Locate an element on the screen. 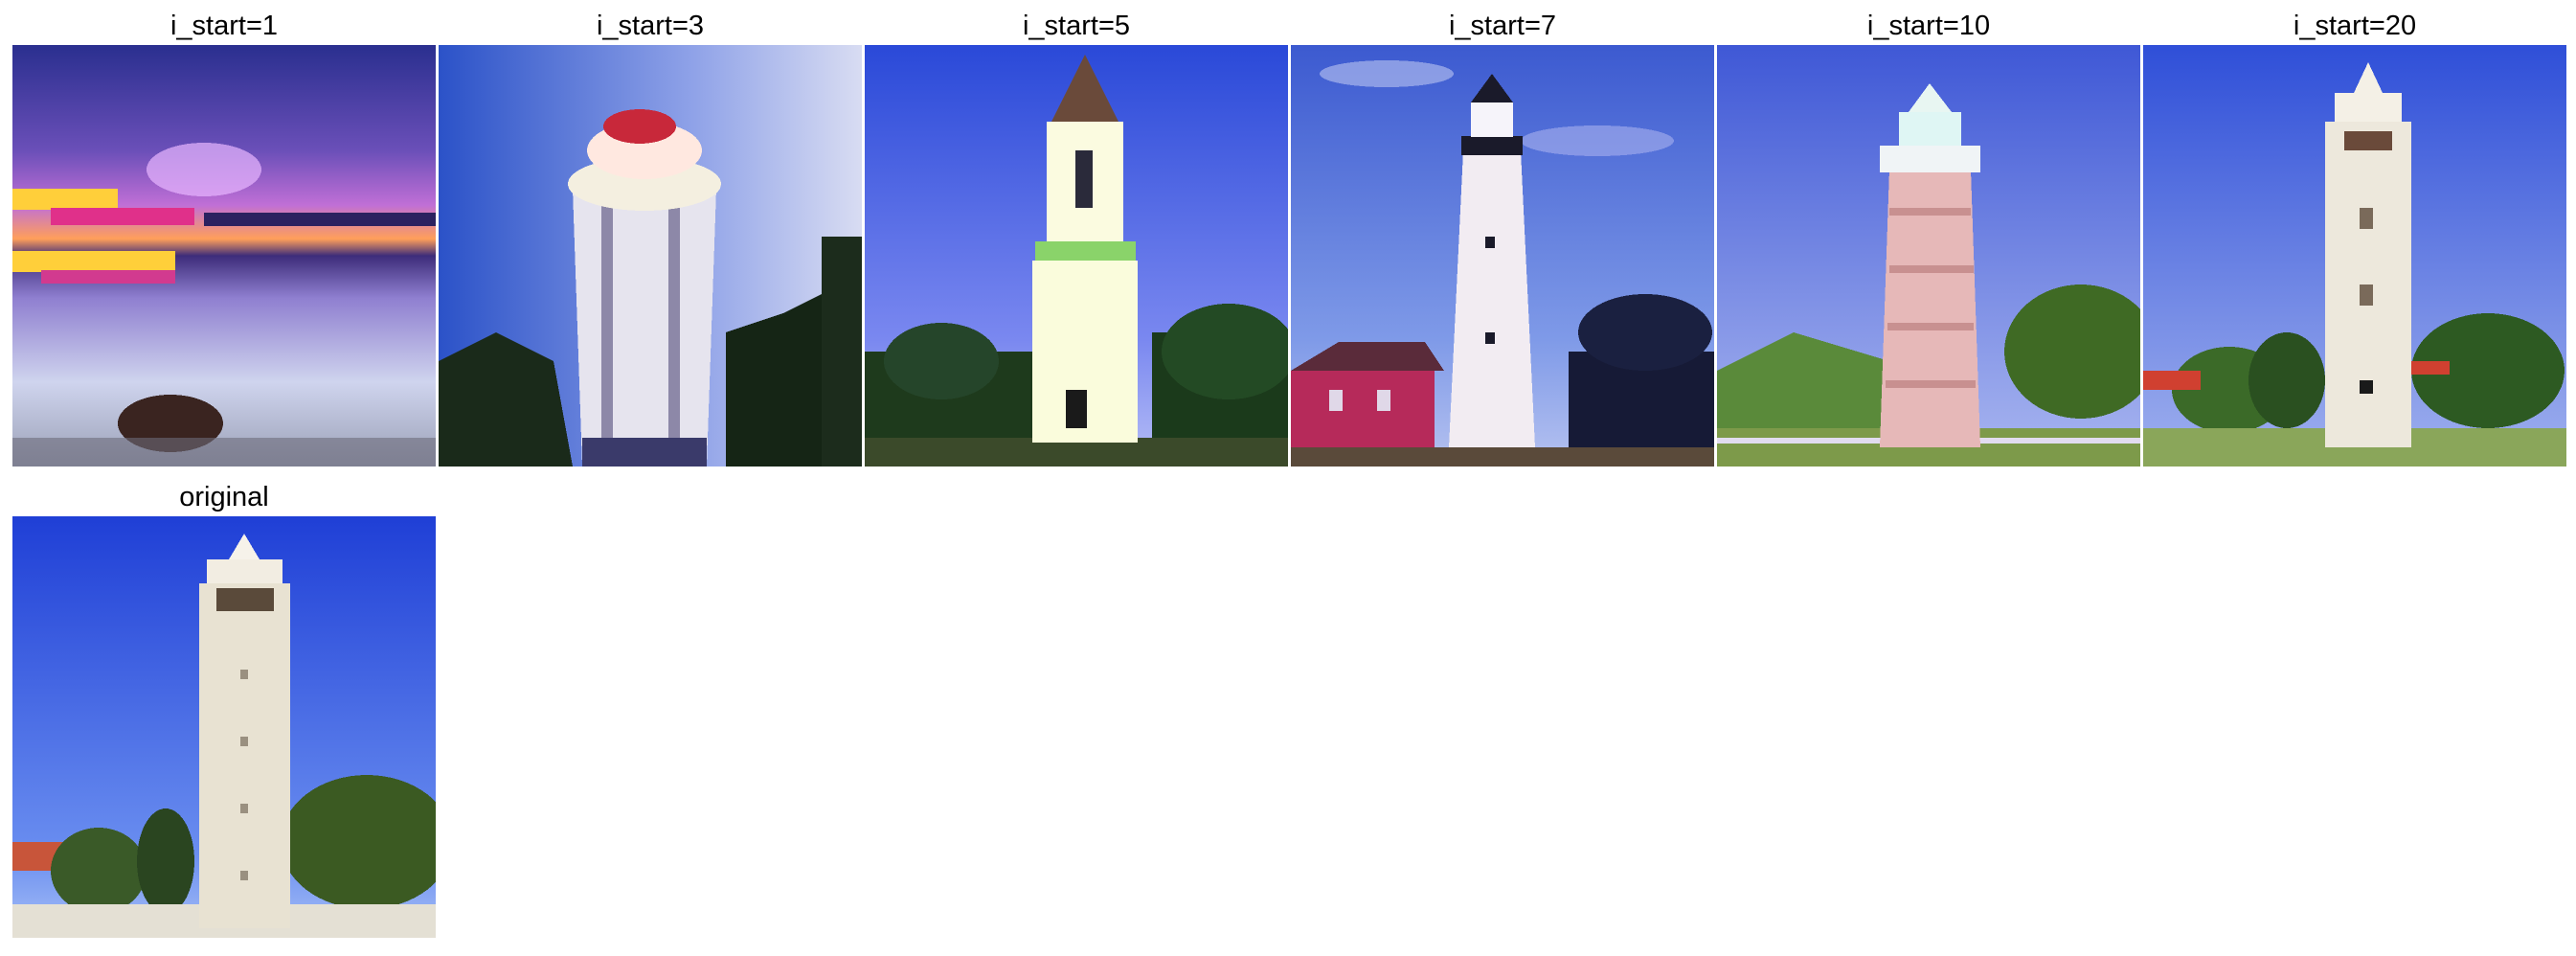 Image resolution: width=2576 pixels, height=956 pixels. panel-caption: i_start=3 is located at coordinates (650, 26).